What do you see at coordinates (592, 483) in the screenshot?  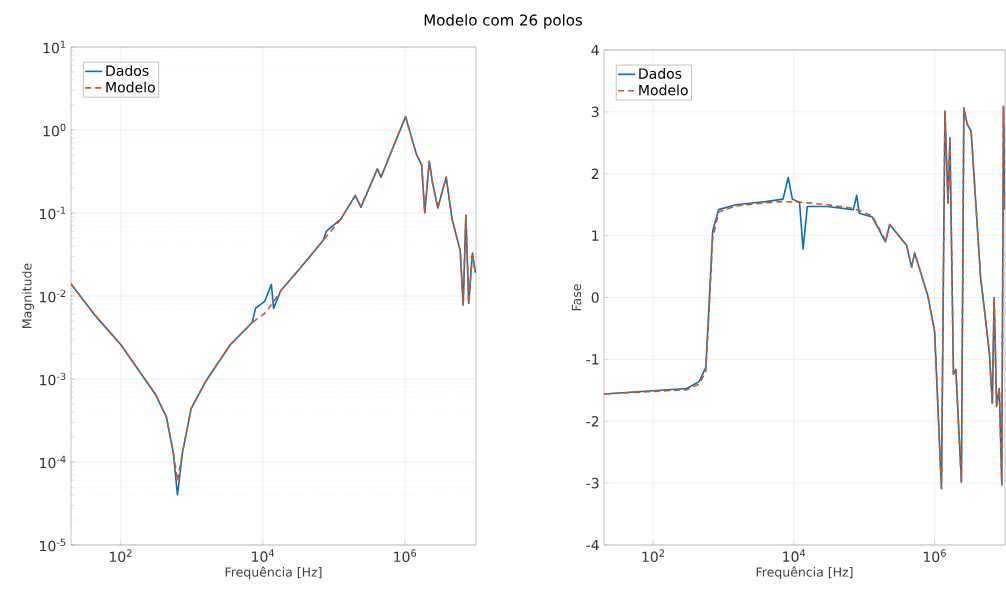 I see `y-tick-label: -3` at bounding box center [592, 483].